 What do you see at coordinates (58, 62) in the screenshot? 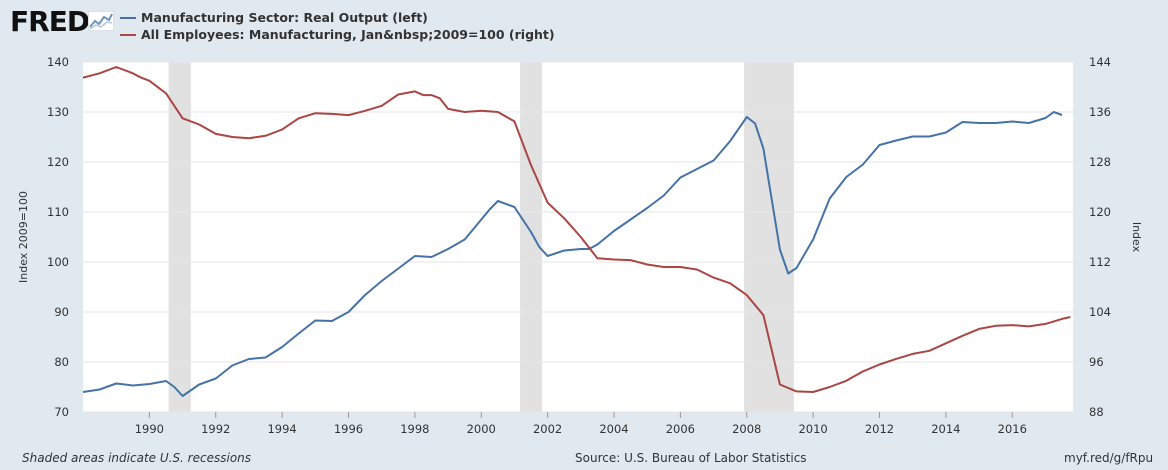
I see `y-tick-left-label: 140` at bounding box center [58, 62].